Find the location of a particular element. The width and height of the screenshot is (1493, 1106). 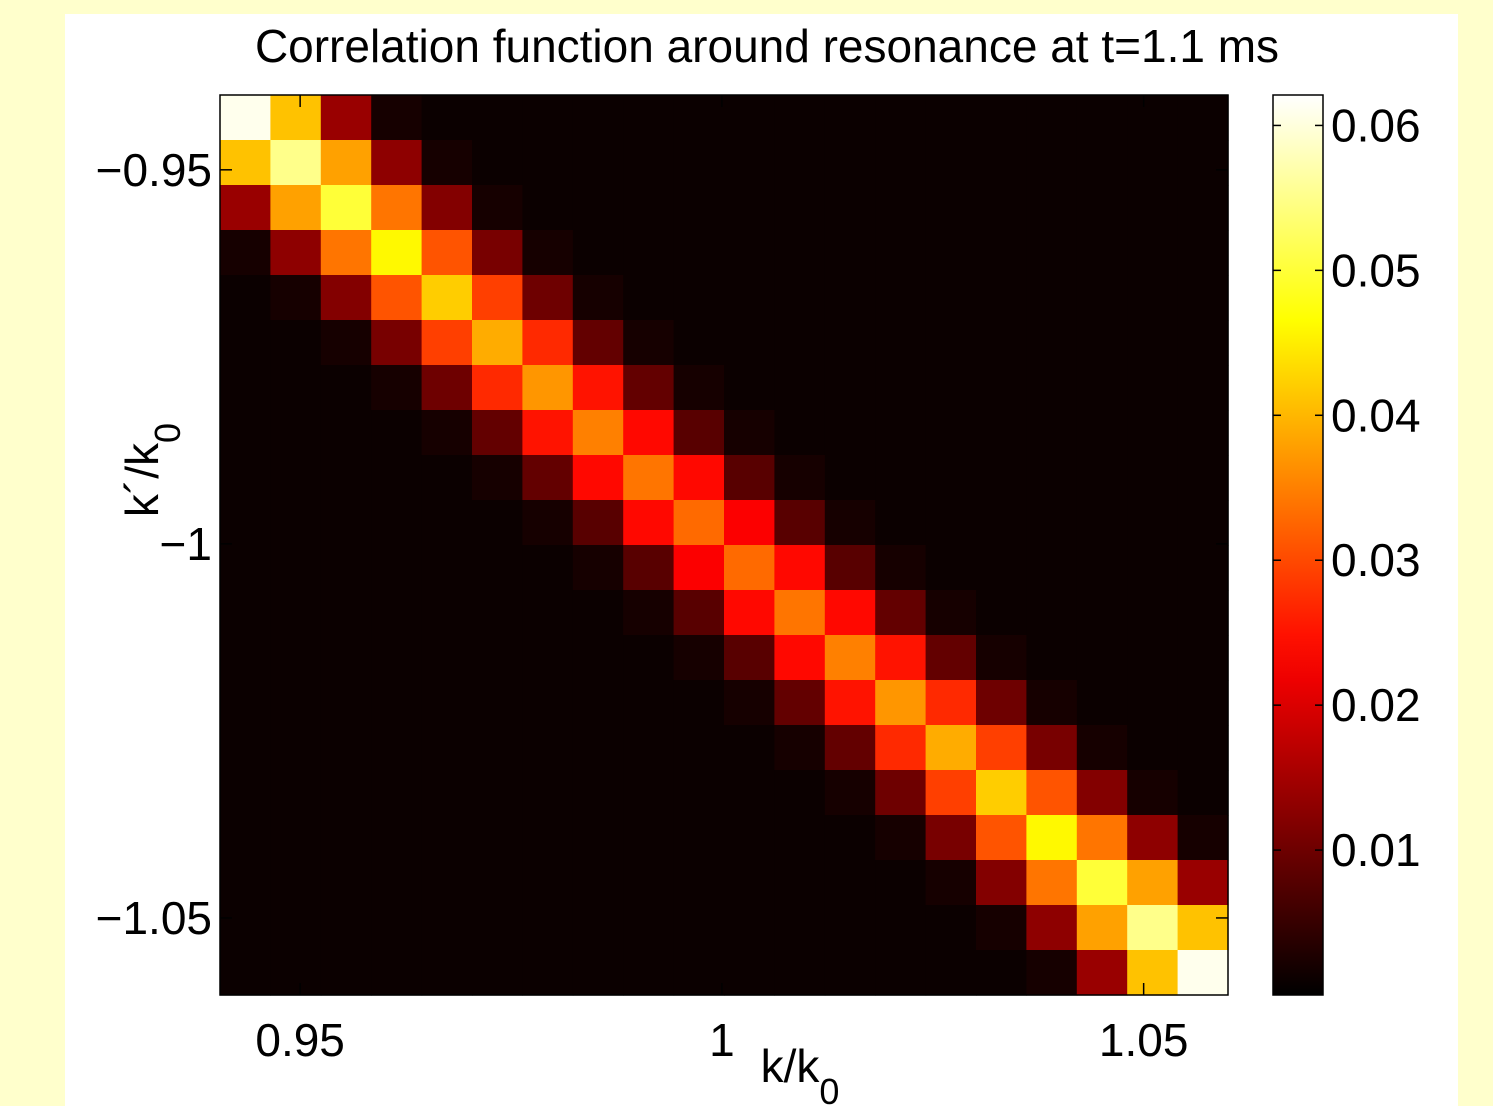

x-axis-label-main: k/k is located at coordinates (791, 1066).